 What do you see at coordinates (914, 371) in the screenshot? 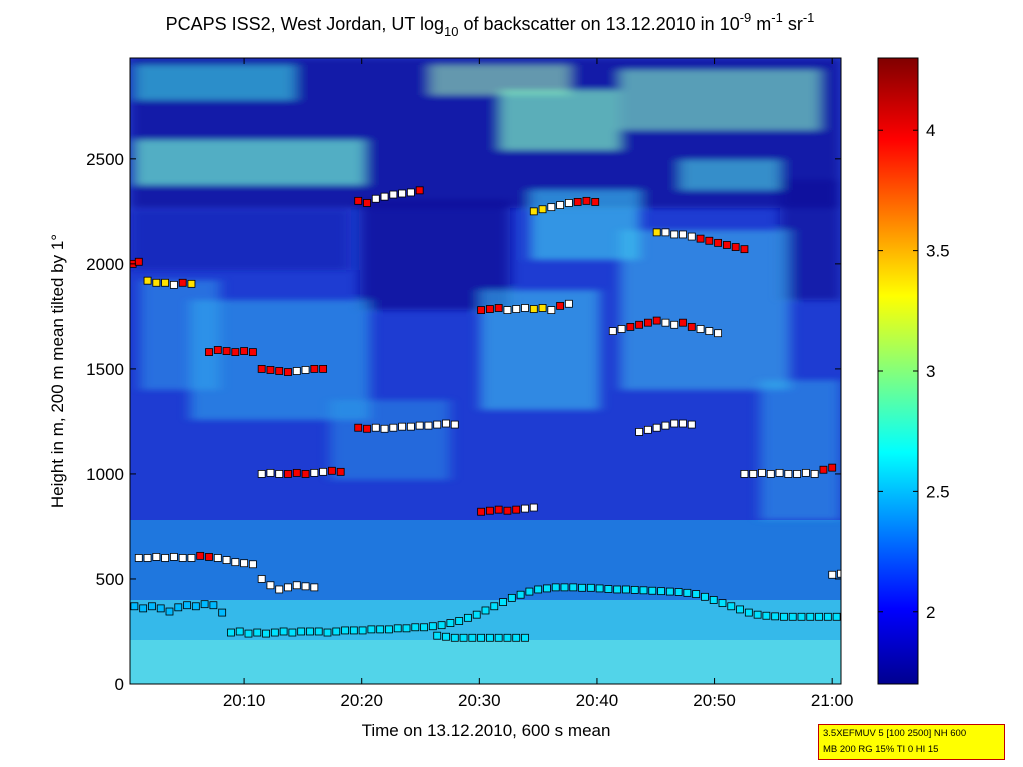
I see `colorbar-ticks: 2 2.5 3 3.5 4` at bounding box center [914, 371].